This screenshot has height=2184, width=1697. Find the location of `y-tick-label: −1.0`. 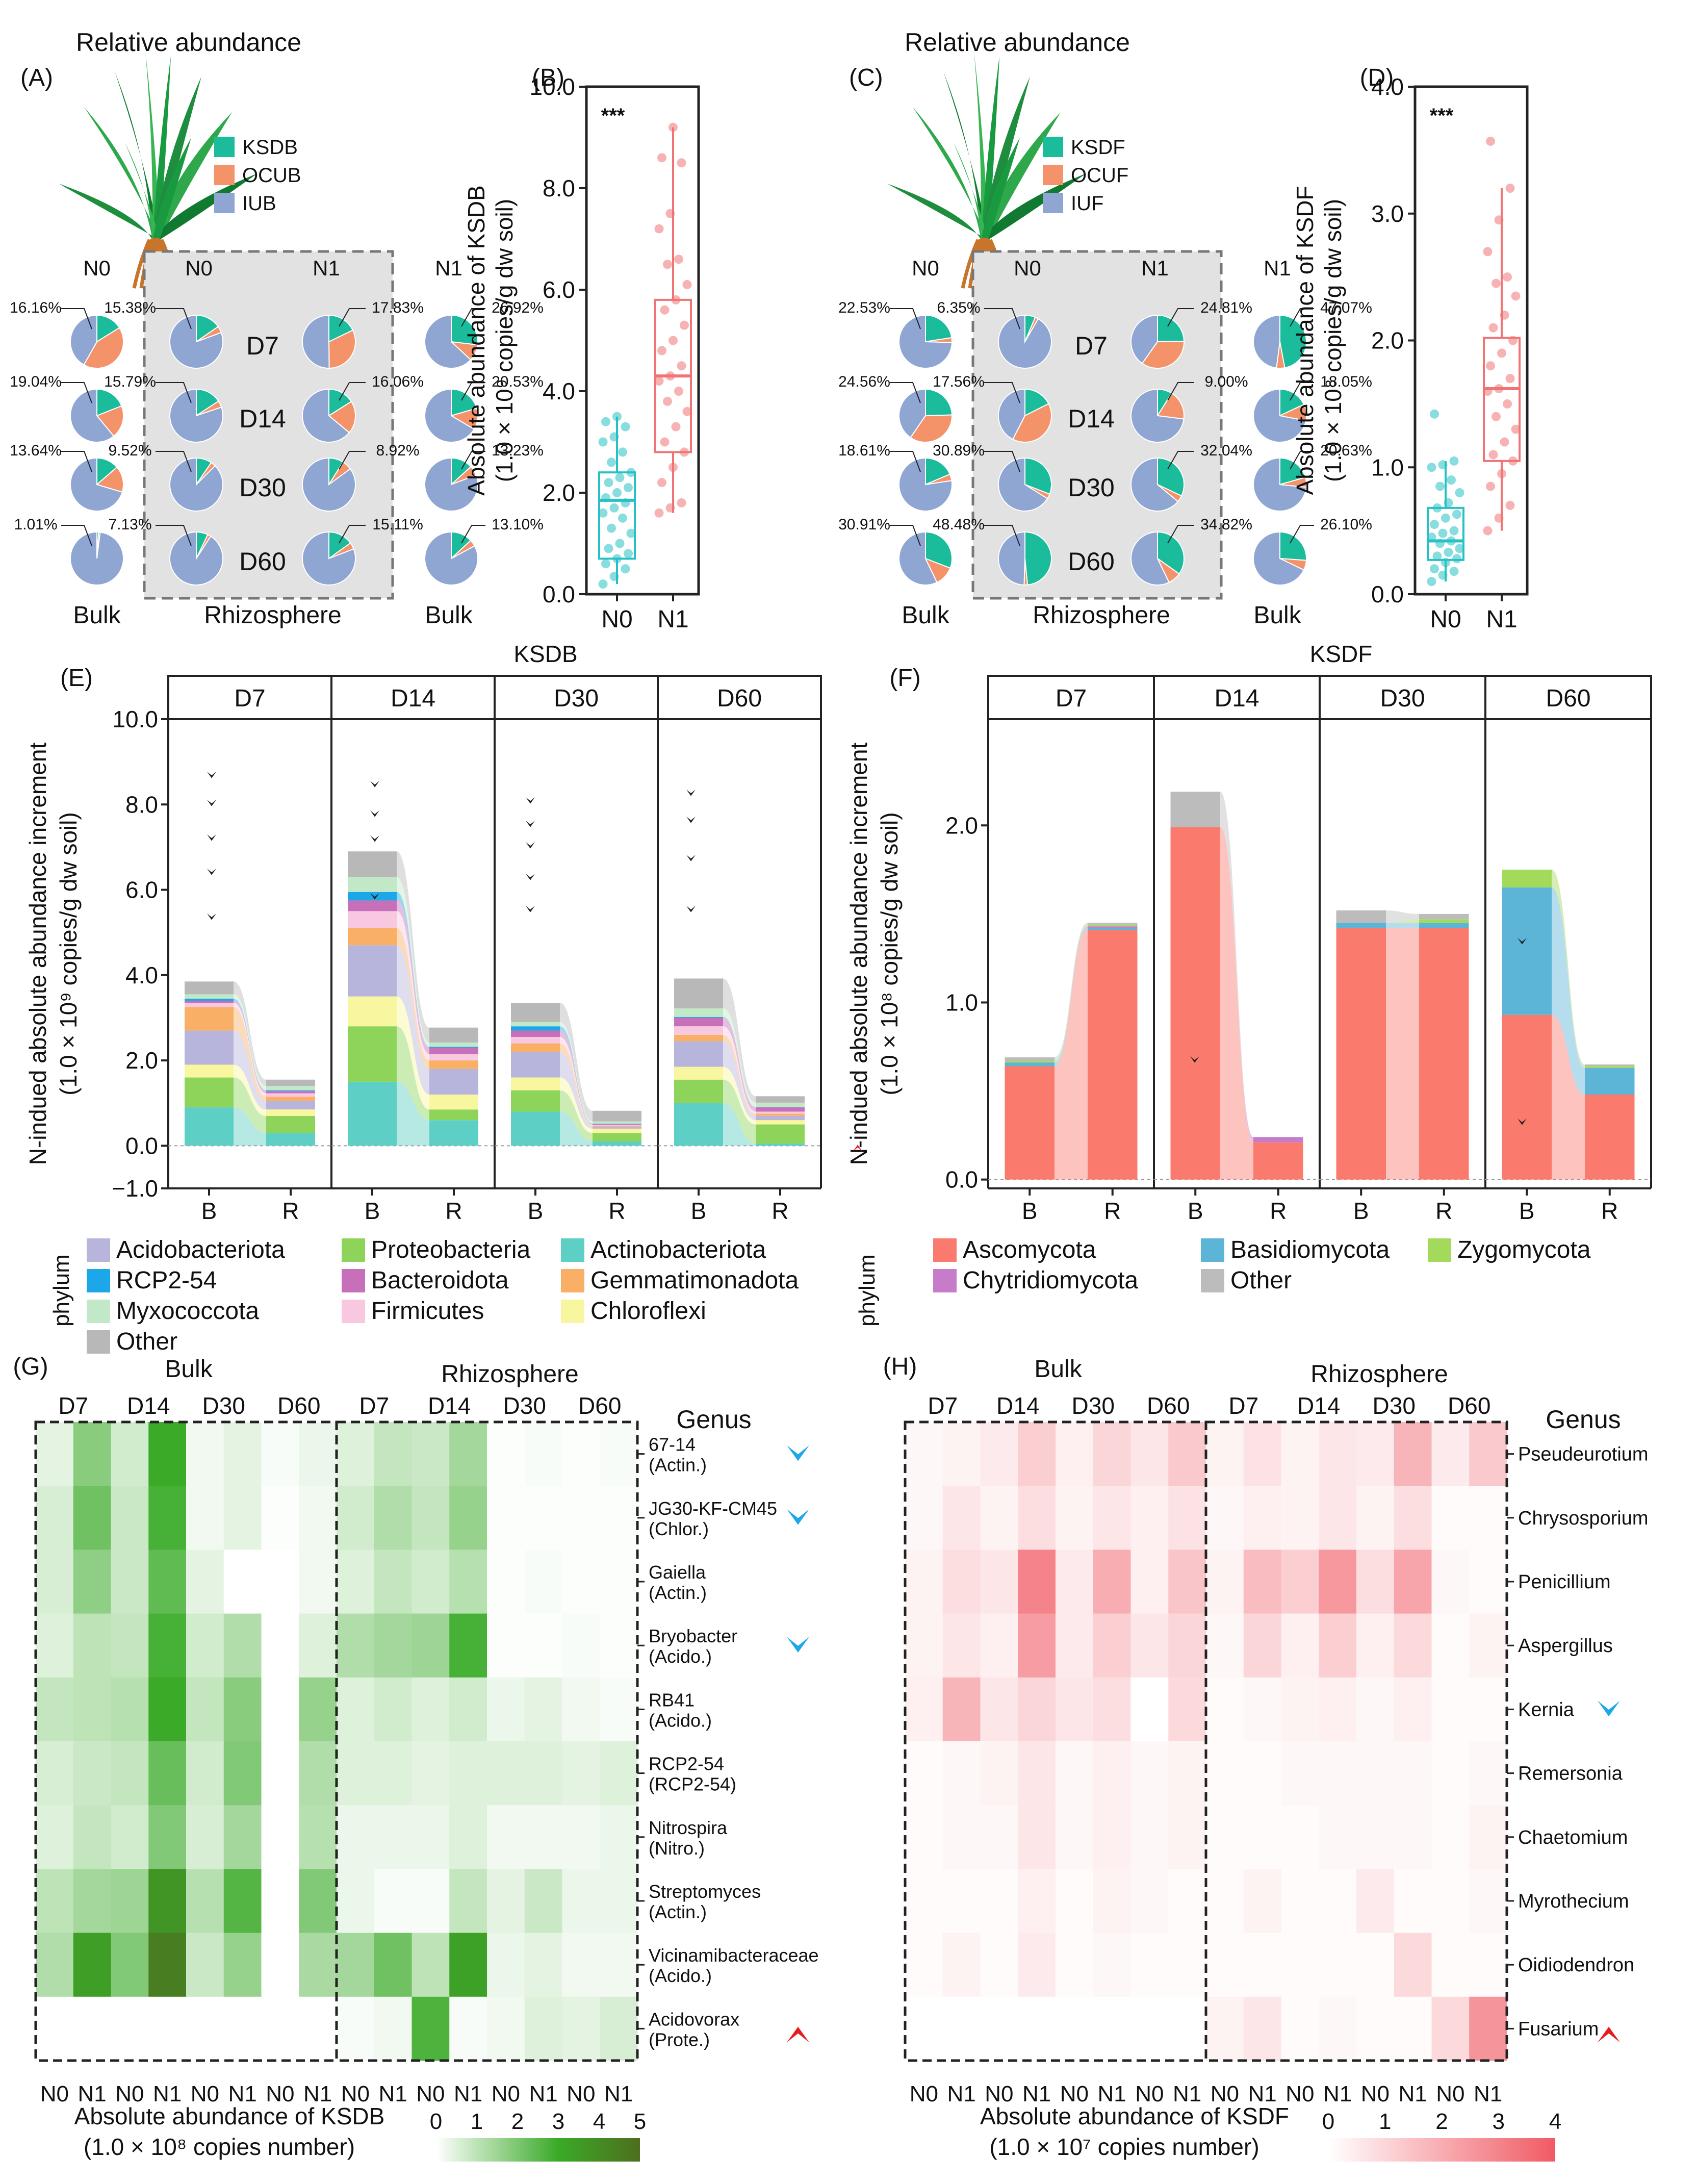

y-tick-label: −1.0 is located at coordinates (135, 1188).